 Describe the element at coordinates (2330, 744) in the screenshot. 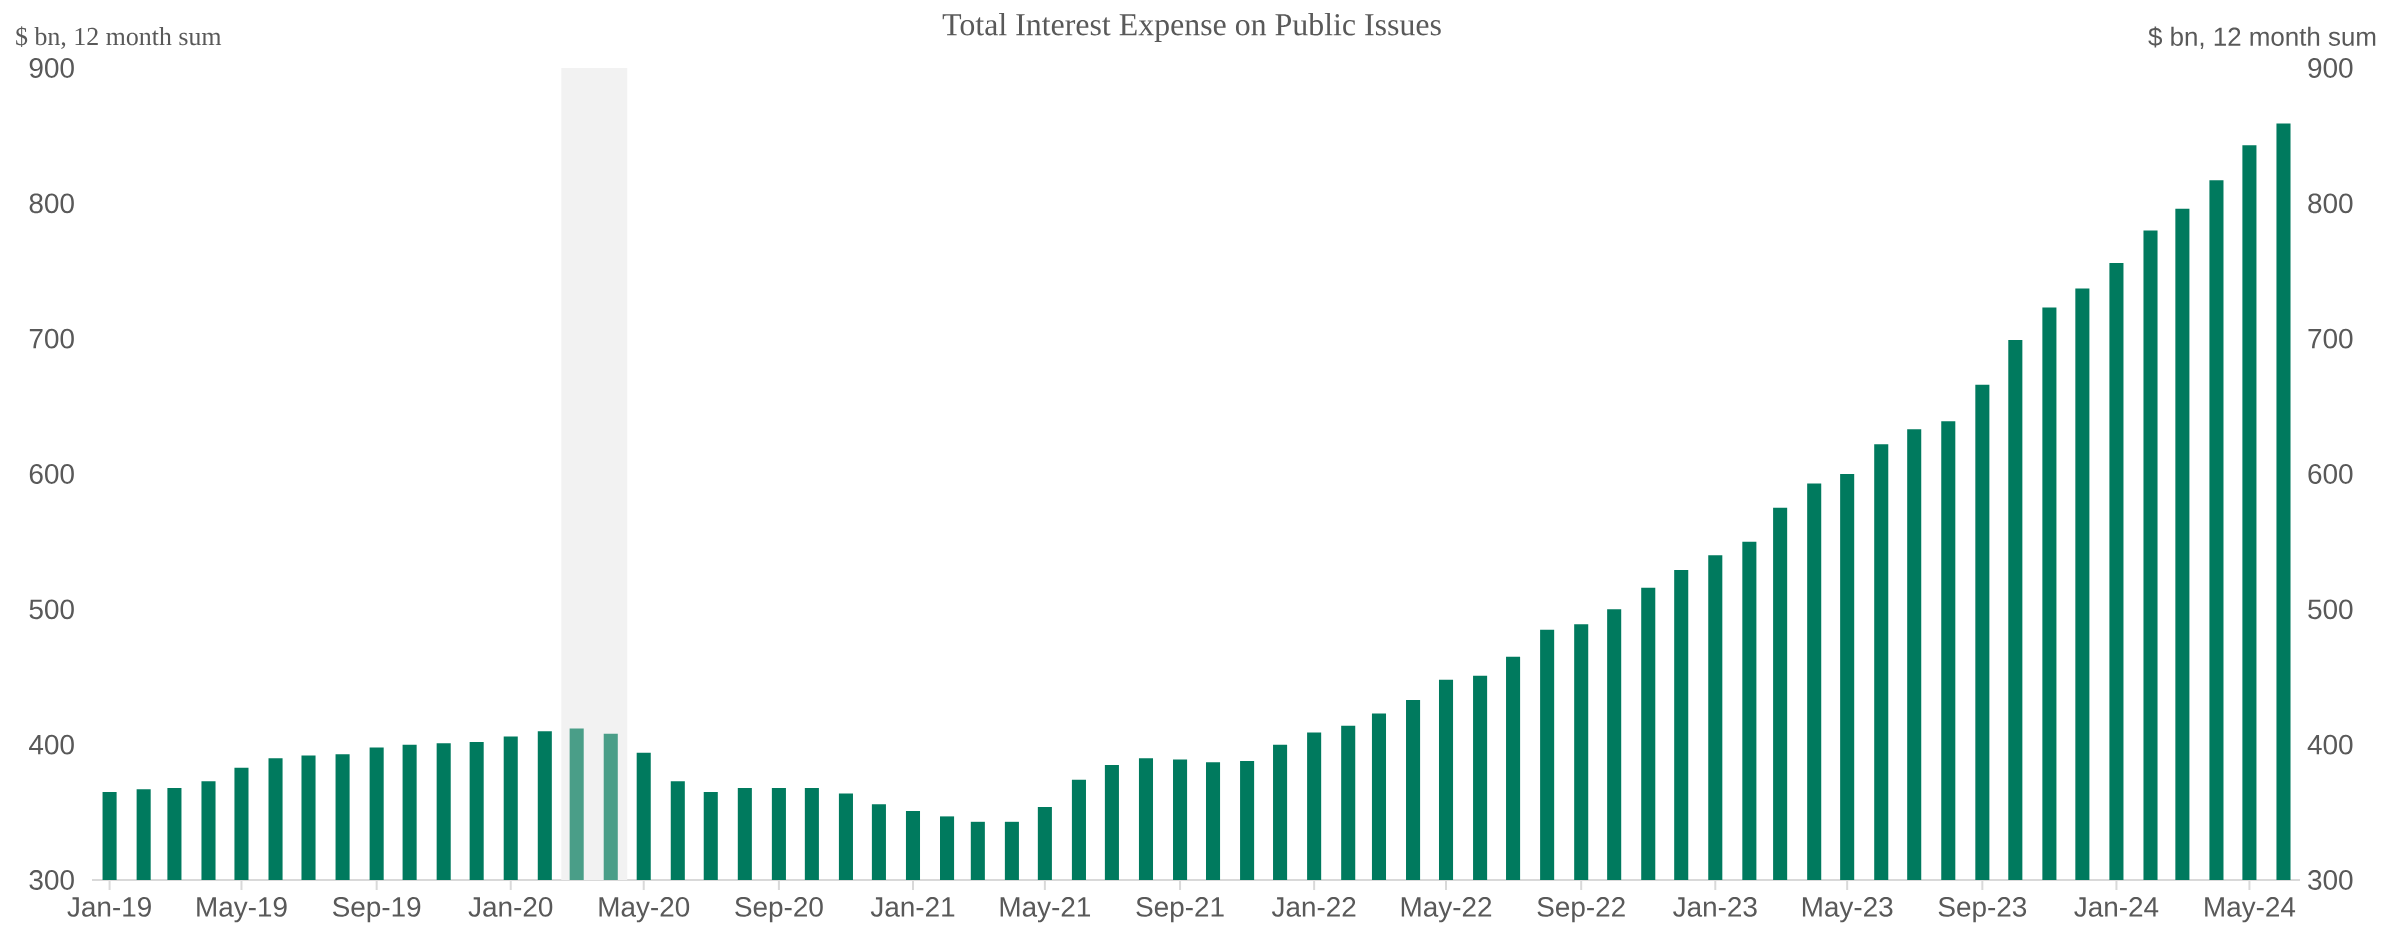

I see `y2-tick-label: 400` at that location.